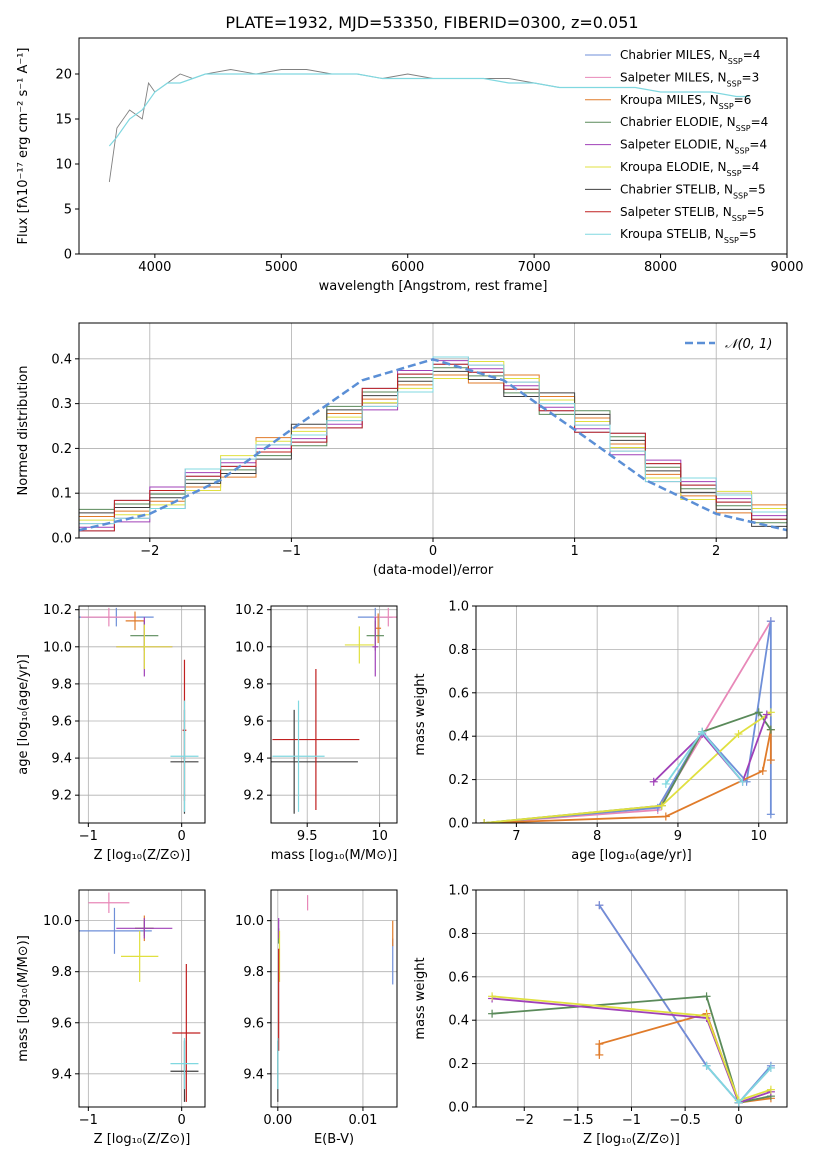 This screenshot has width=819, height=1170. I want to click on legend-label-name: Salpeter ELODIE, so click(669, 145).